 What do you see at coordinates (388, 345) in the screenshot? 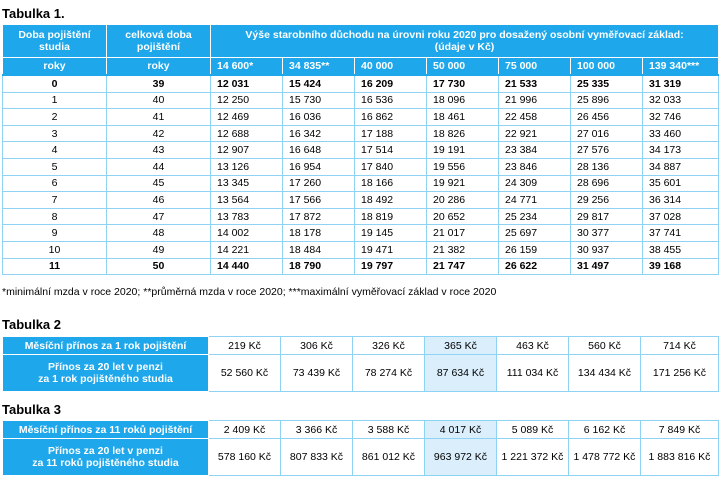
I see `monthly-benefit-cell: 326 Kč` at bounding box center [388, 345].